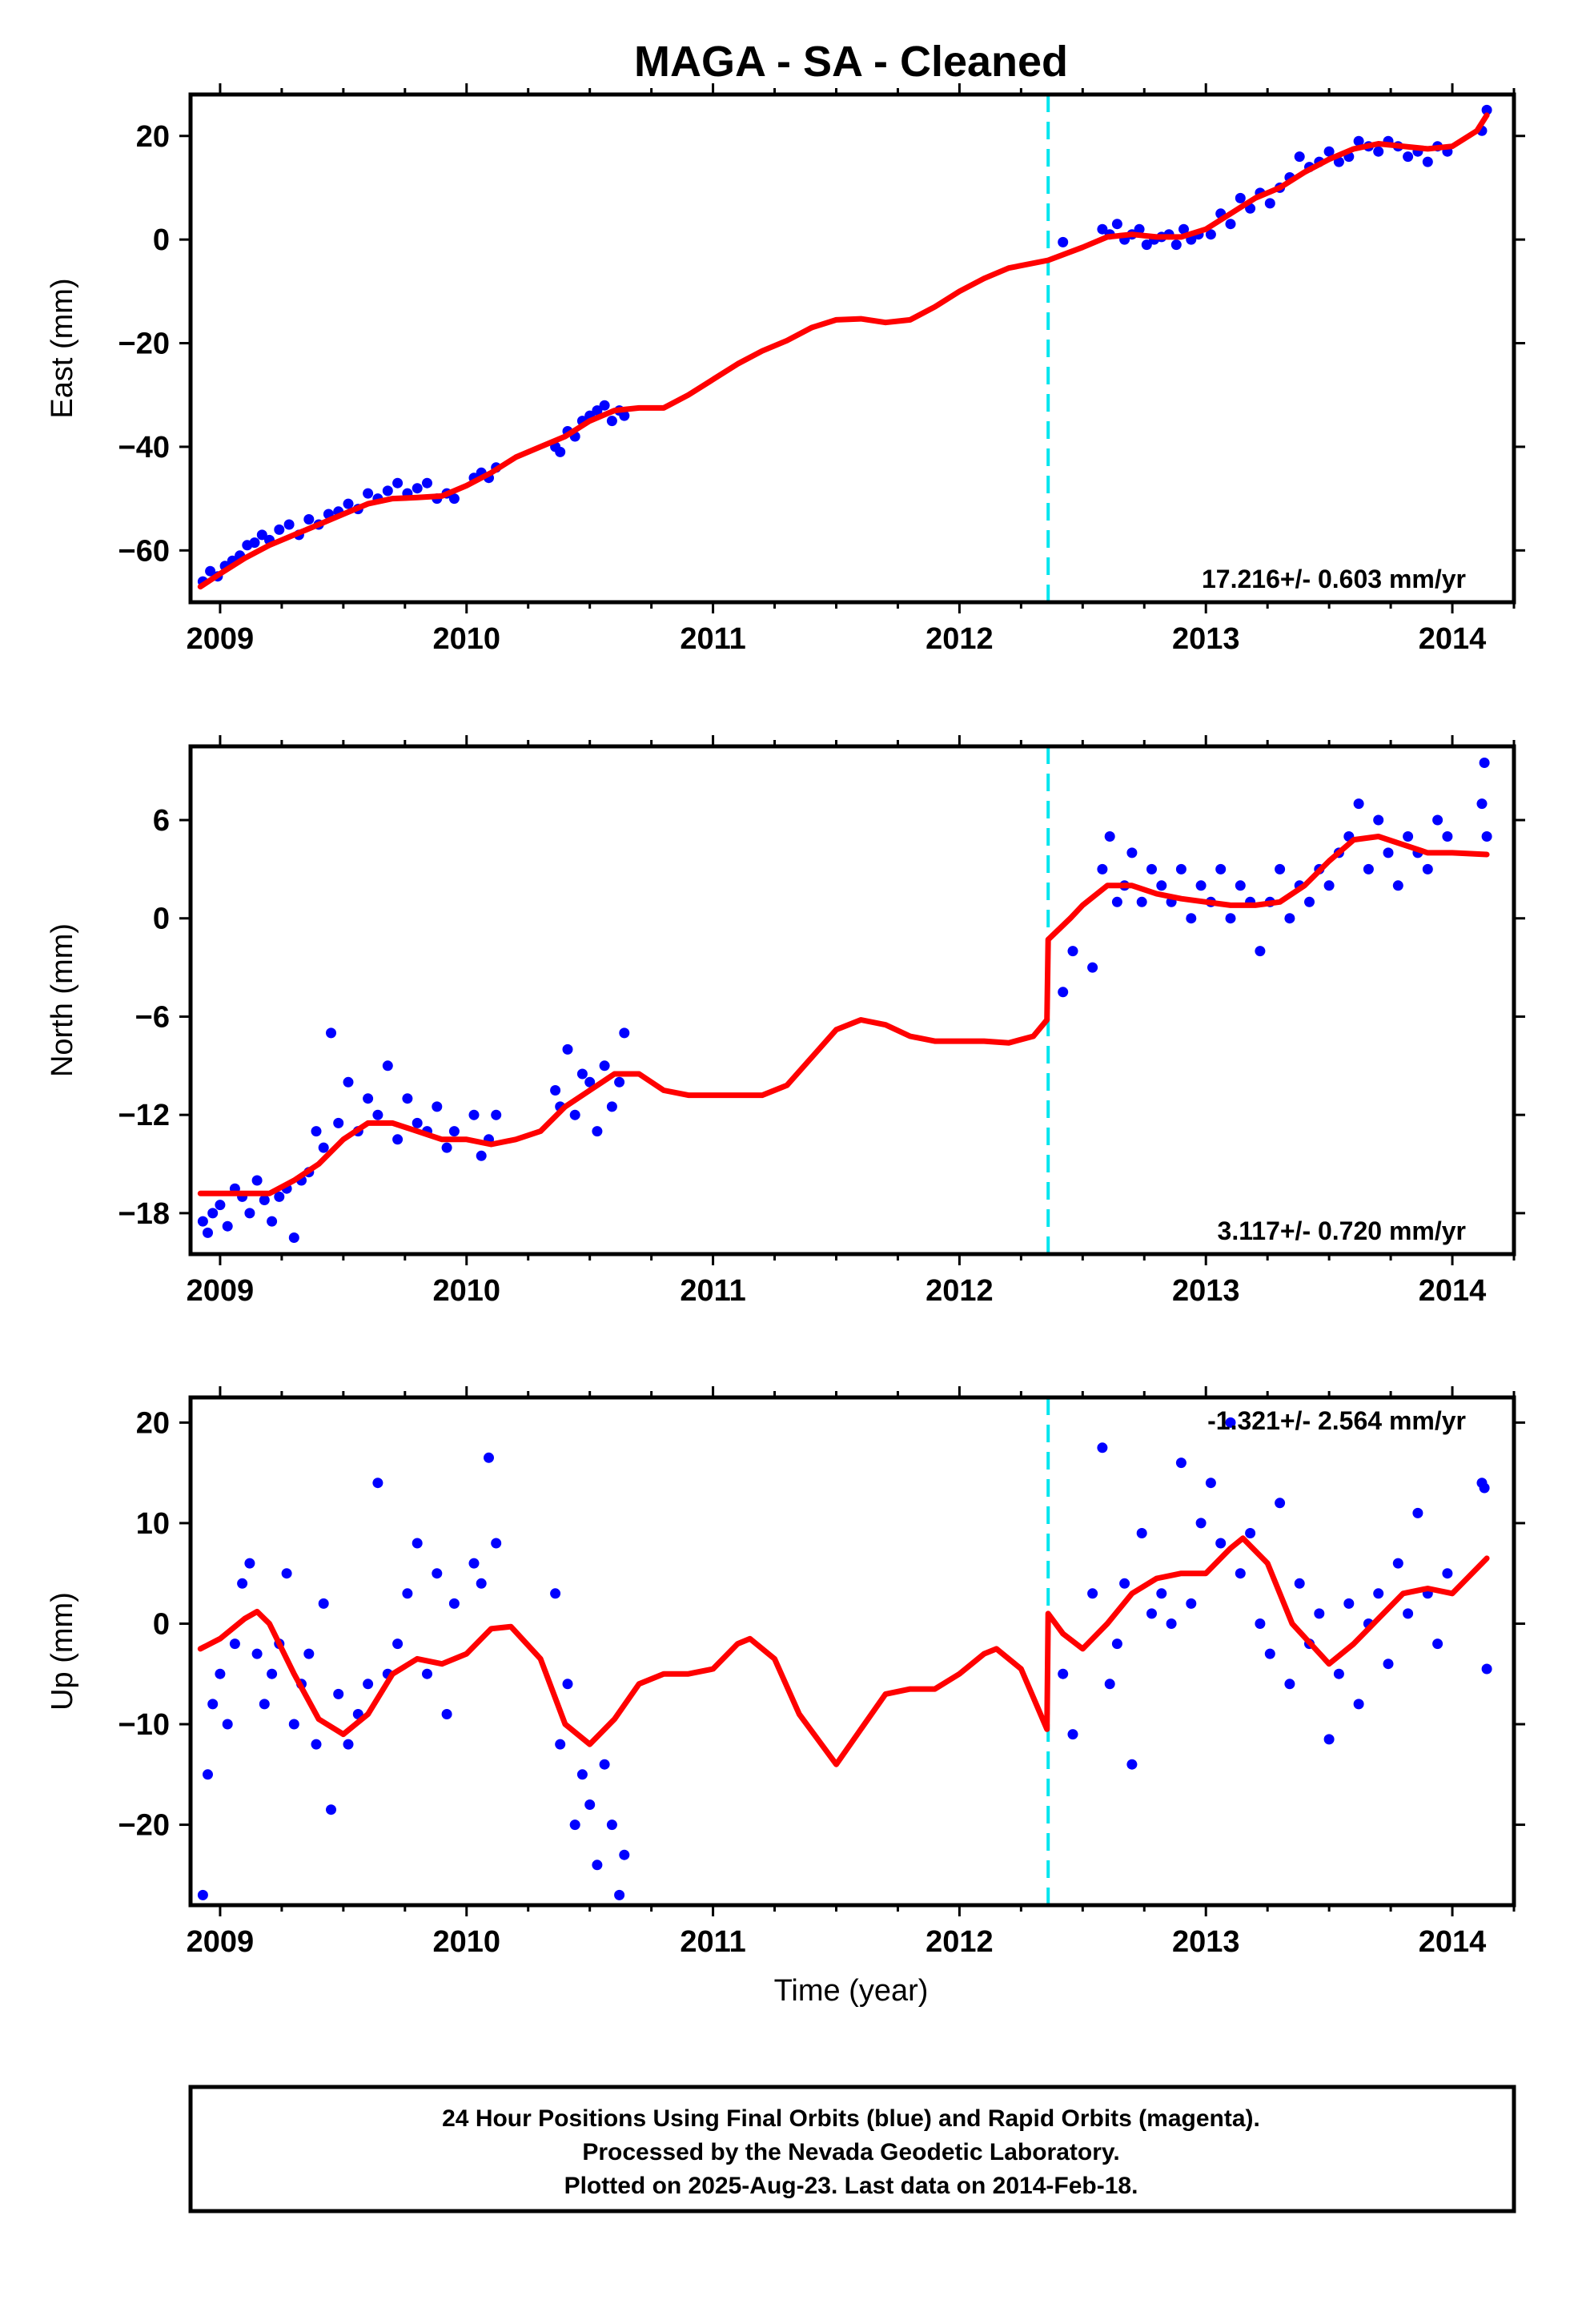  What do you see at coordinates (960, 1291) in the screenshot?
I see `north-x-tick-label: 2012` at bounding box center [960, 1291].